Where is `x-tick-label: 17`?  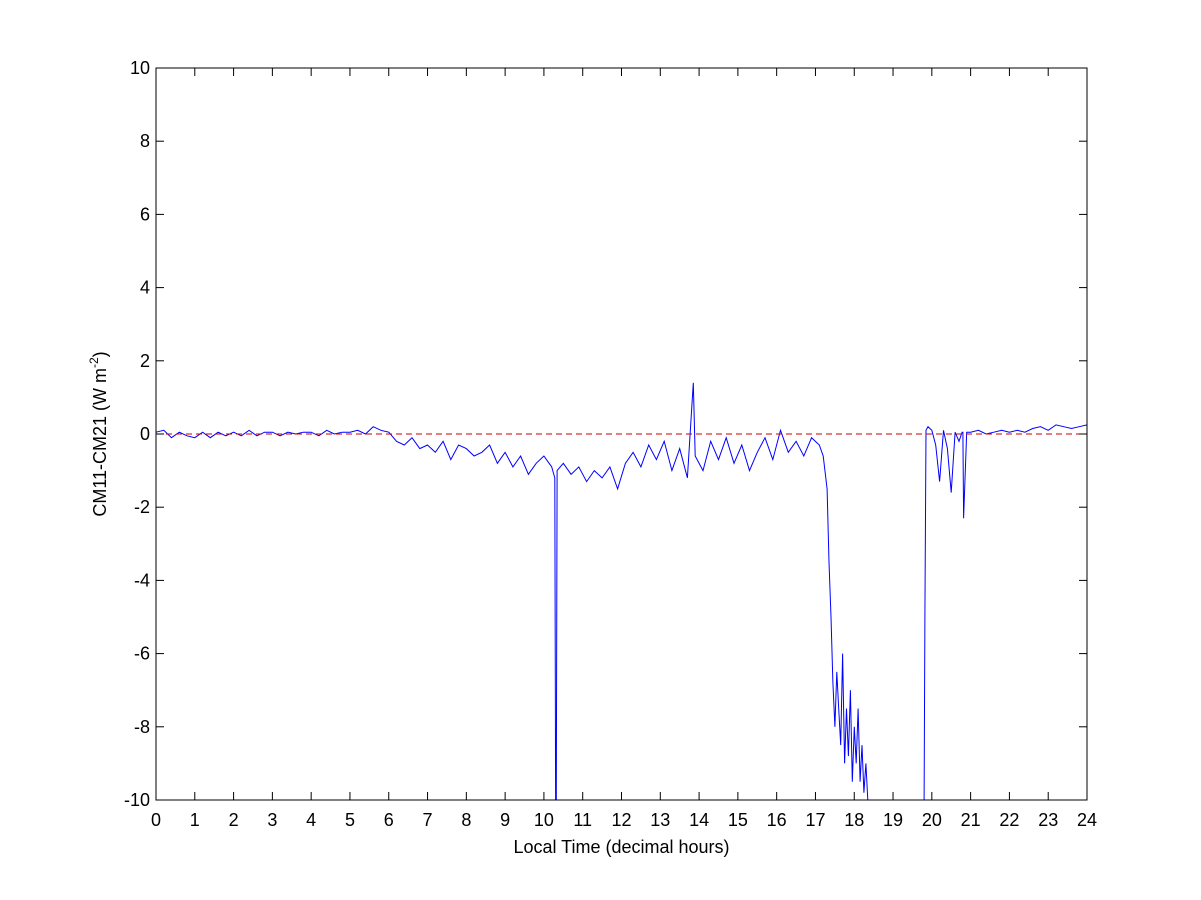
x-tick-label: 17 is located at coordinates (815, 820).